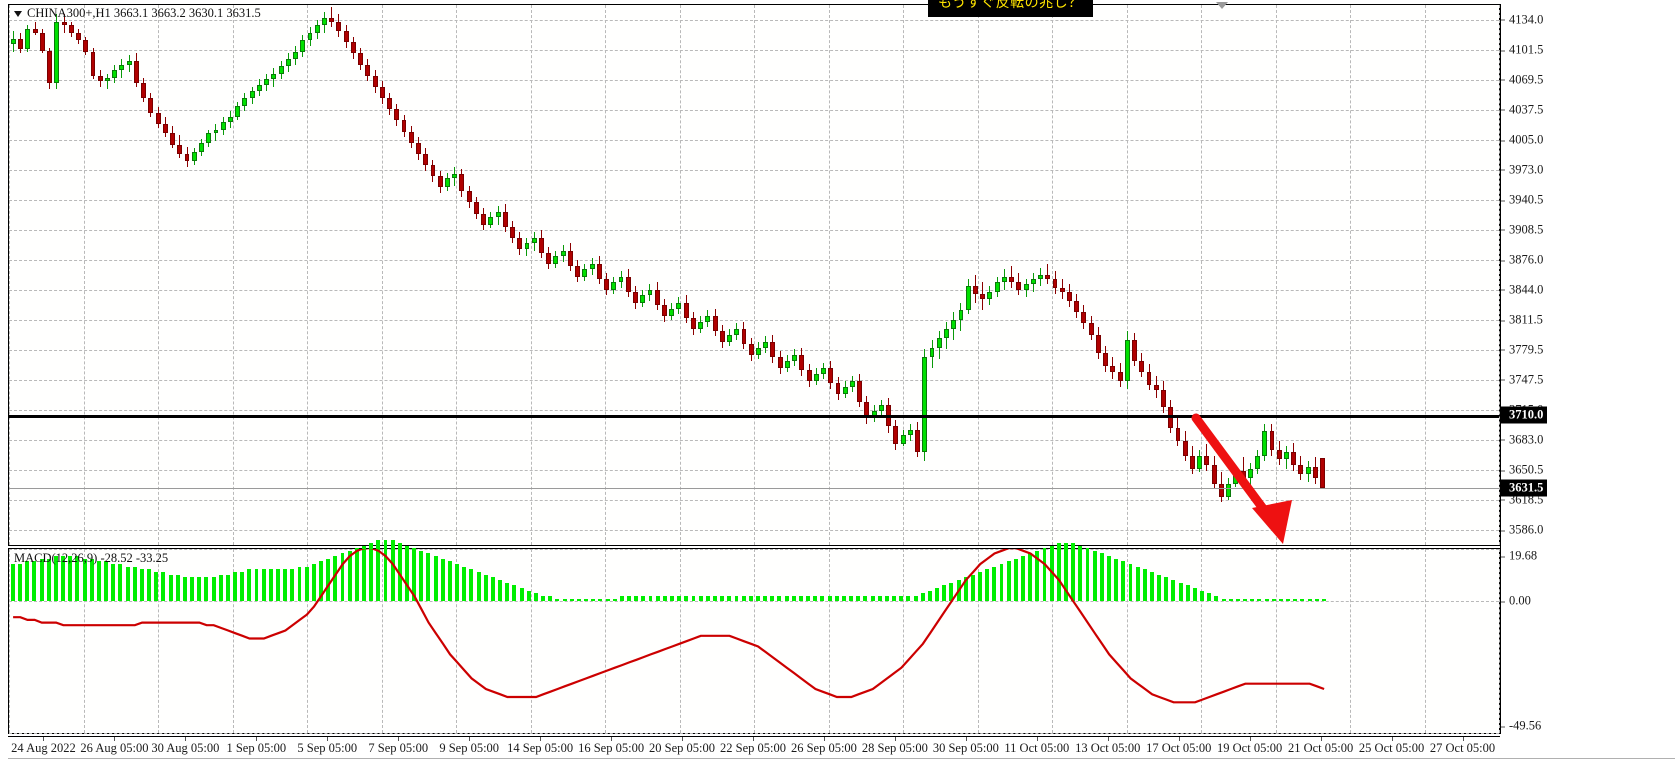 The height and width of the screenshot is (764, 1675). I want to click on chevron-down-icon, so click(1222, 5).